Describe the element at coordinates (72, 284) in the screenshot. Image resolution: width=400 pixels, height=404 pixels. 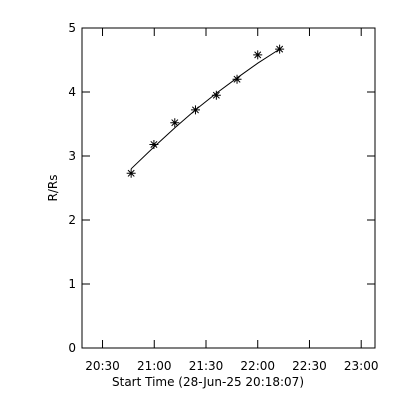
I see `y-tick-label: 1` at that location.